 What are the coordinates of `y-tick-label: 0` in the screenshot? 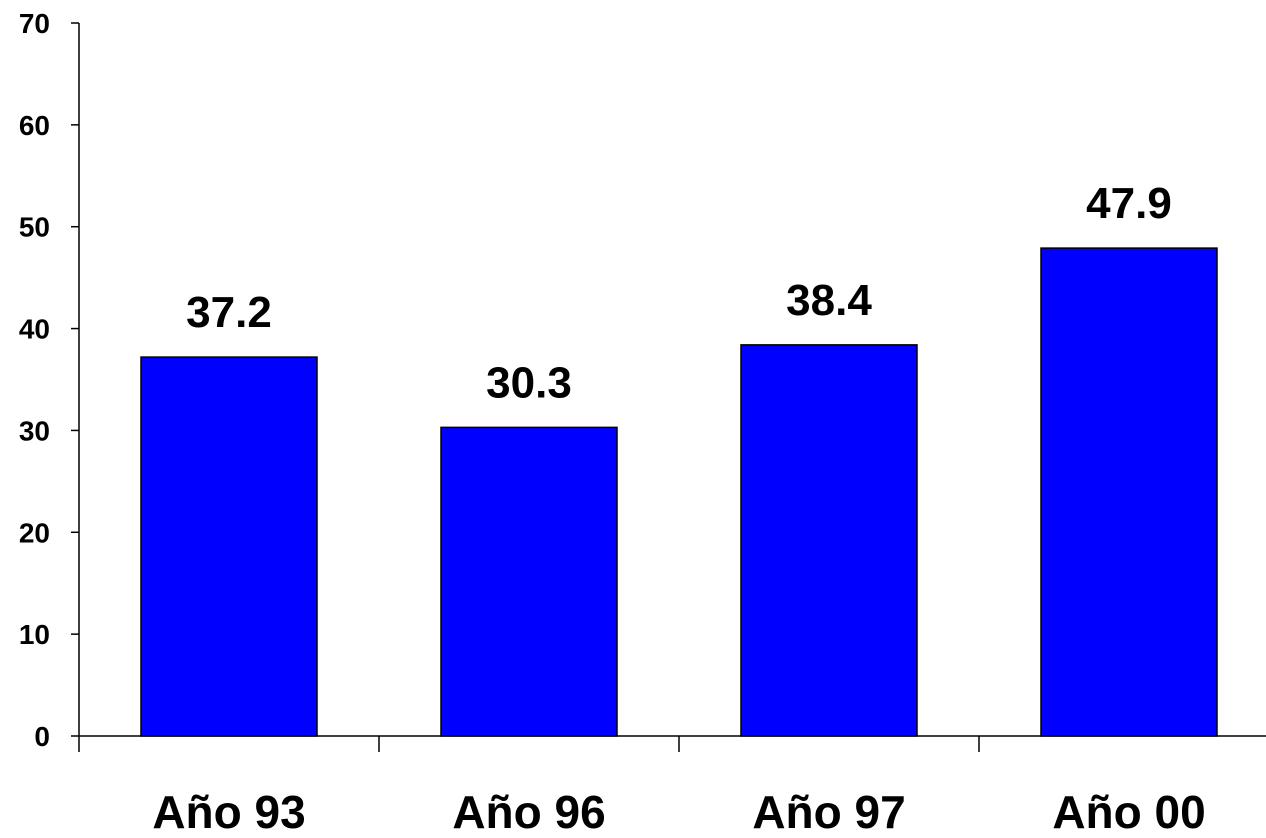 It's located at (42, 736).